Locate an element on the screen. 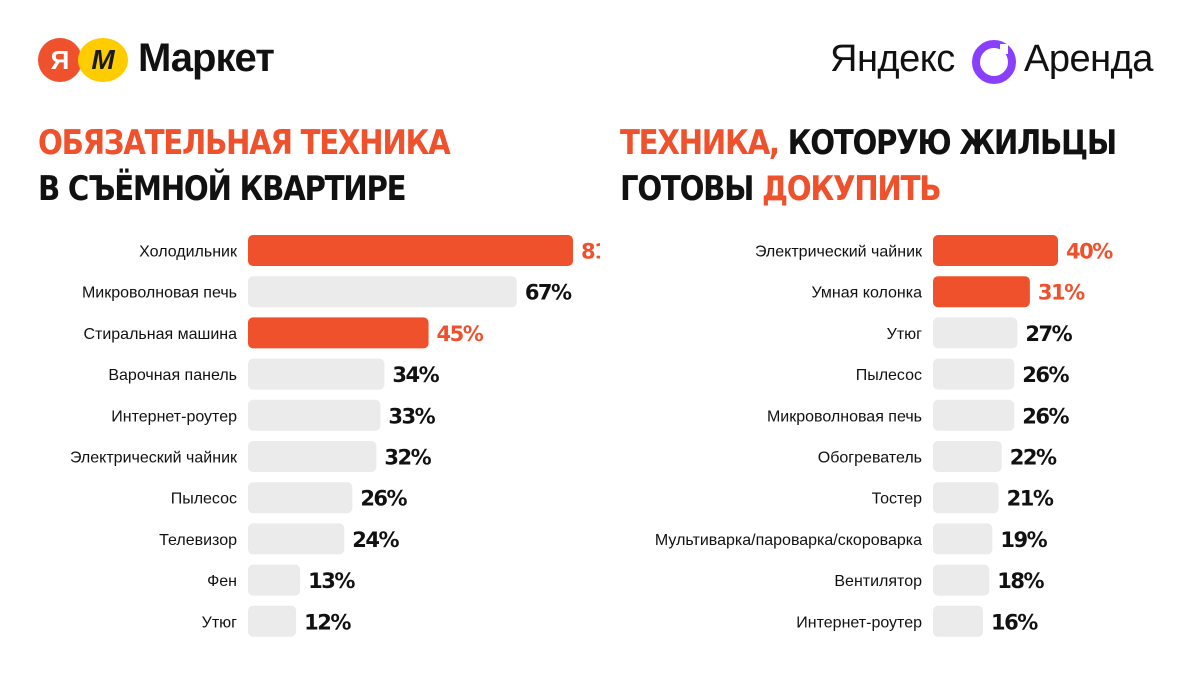 Image resolution: width=1200 pixels, height=675 pixels. value-label: 16% is located at coordinates (1014, 622).